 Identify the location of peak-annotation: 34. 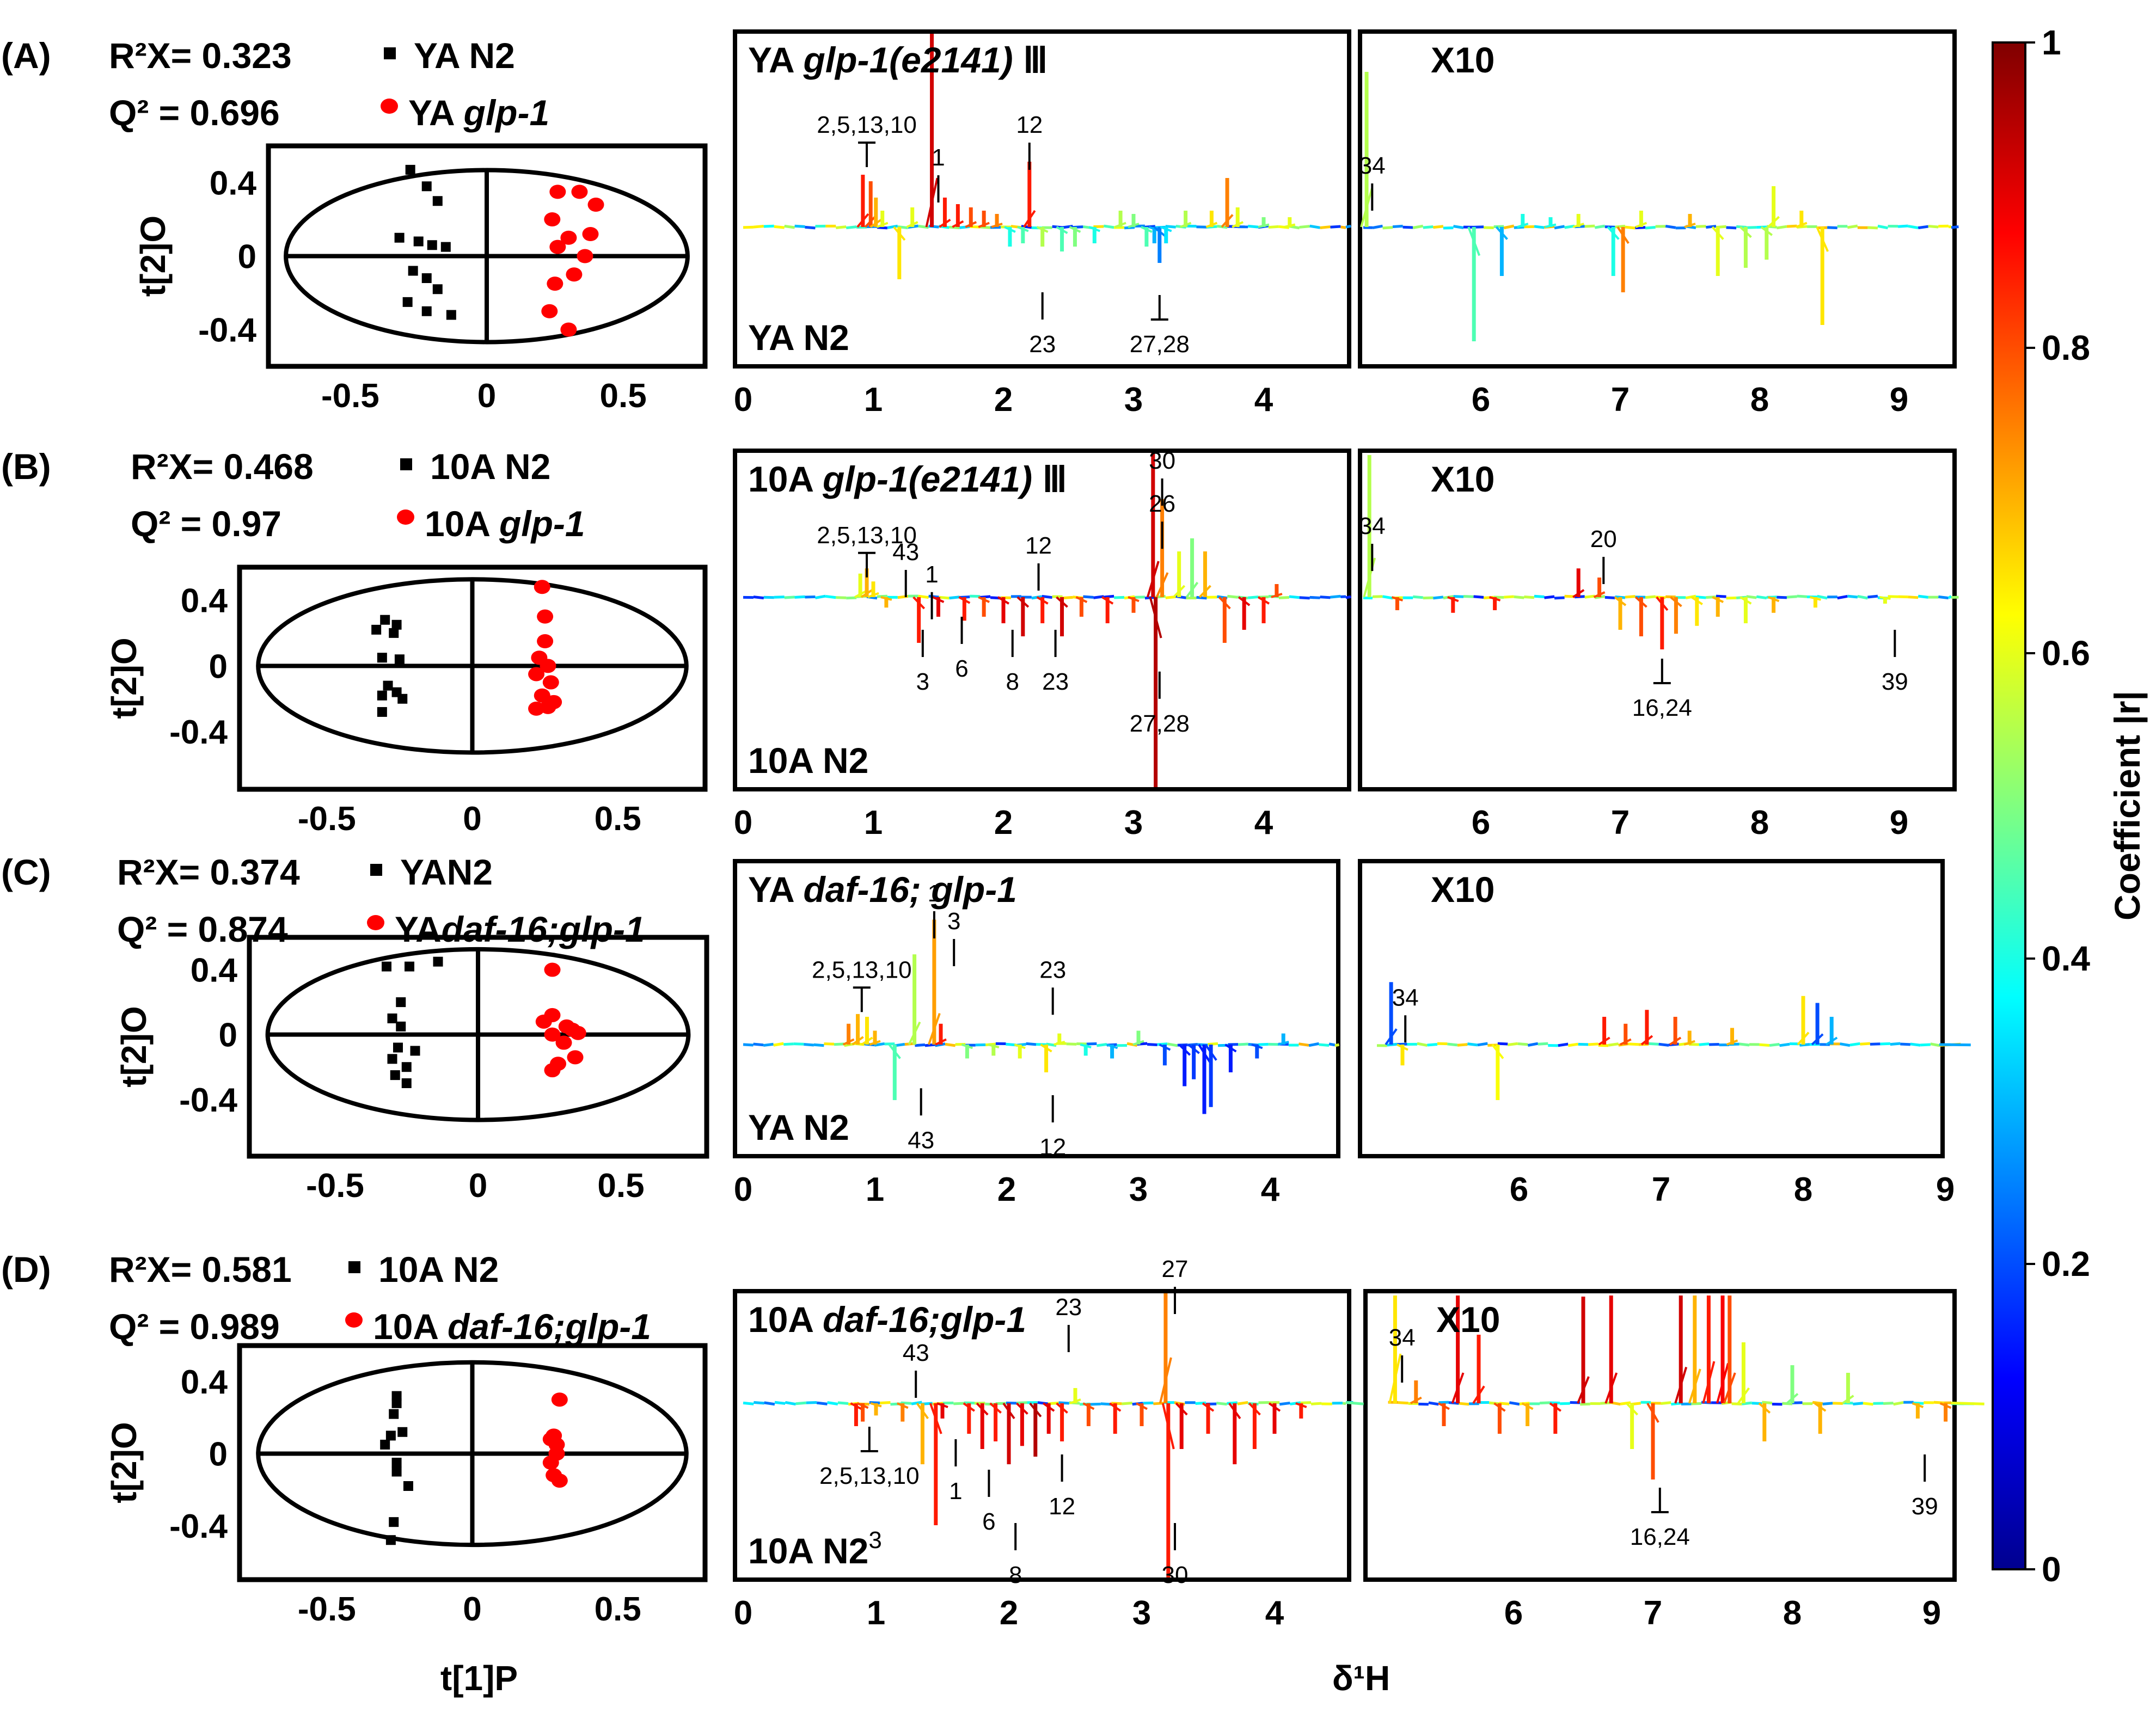
(1372, 526).